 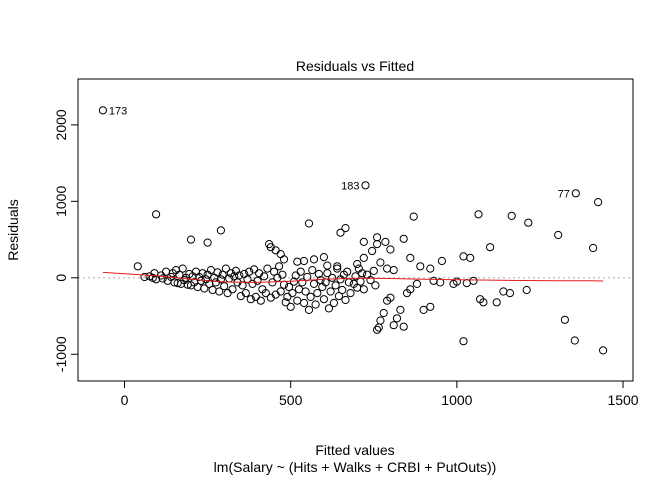 I want to click on y-tick-label: 1000, so click(x=61, y=201).